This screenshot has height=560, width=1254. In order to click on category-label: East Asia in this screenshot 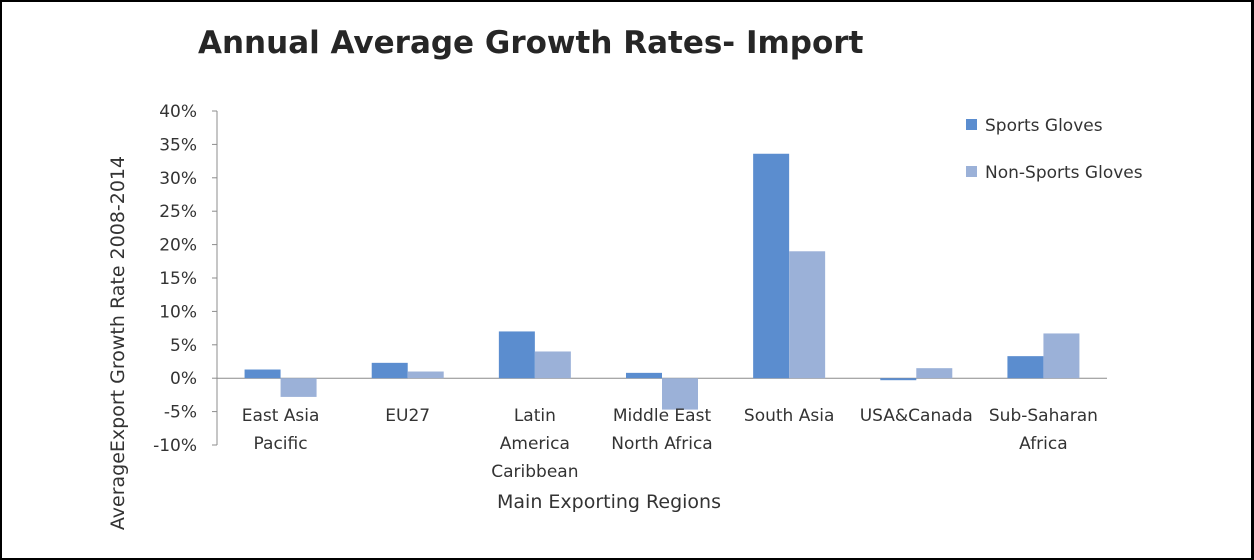, I will do `click(281, 416)`.